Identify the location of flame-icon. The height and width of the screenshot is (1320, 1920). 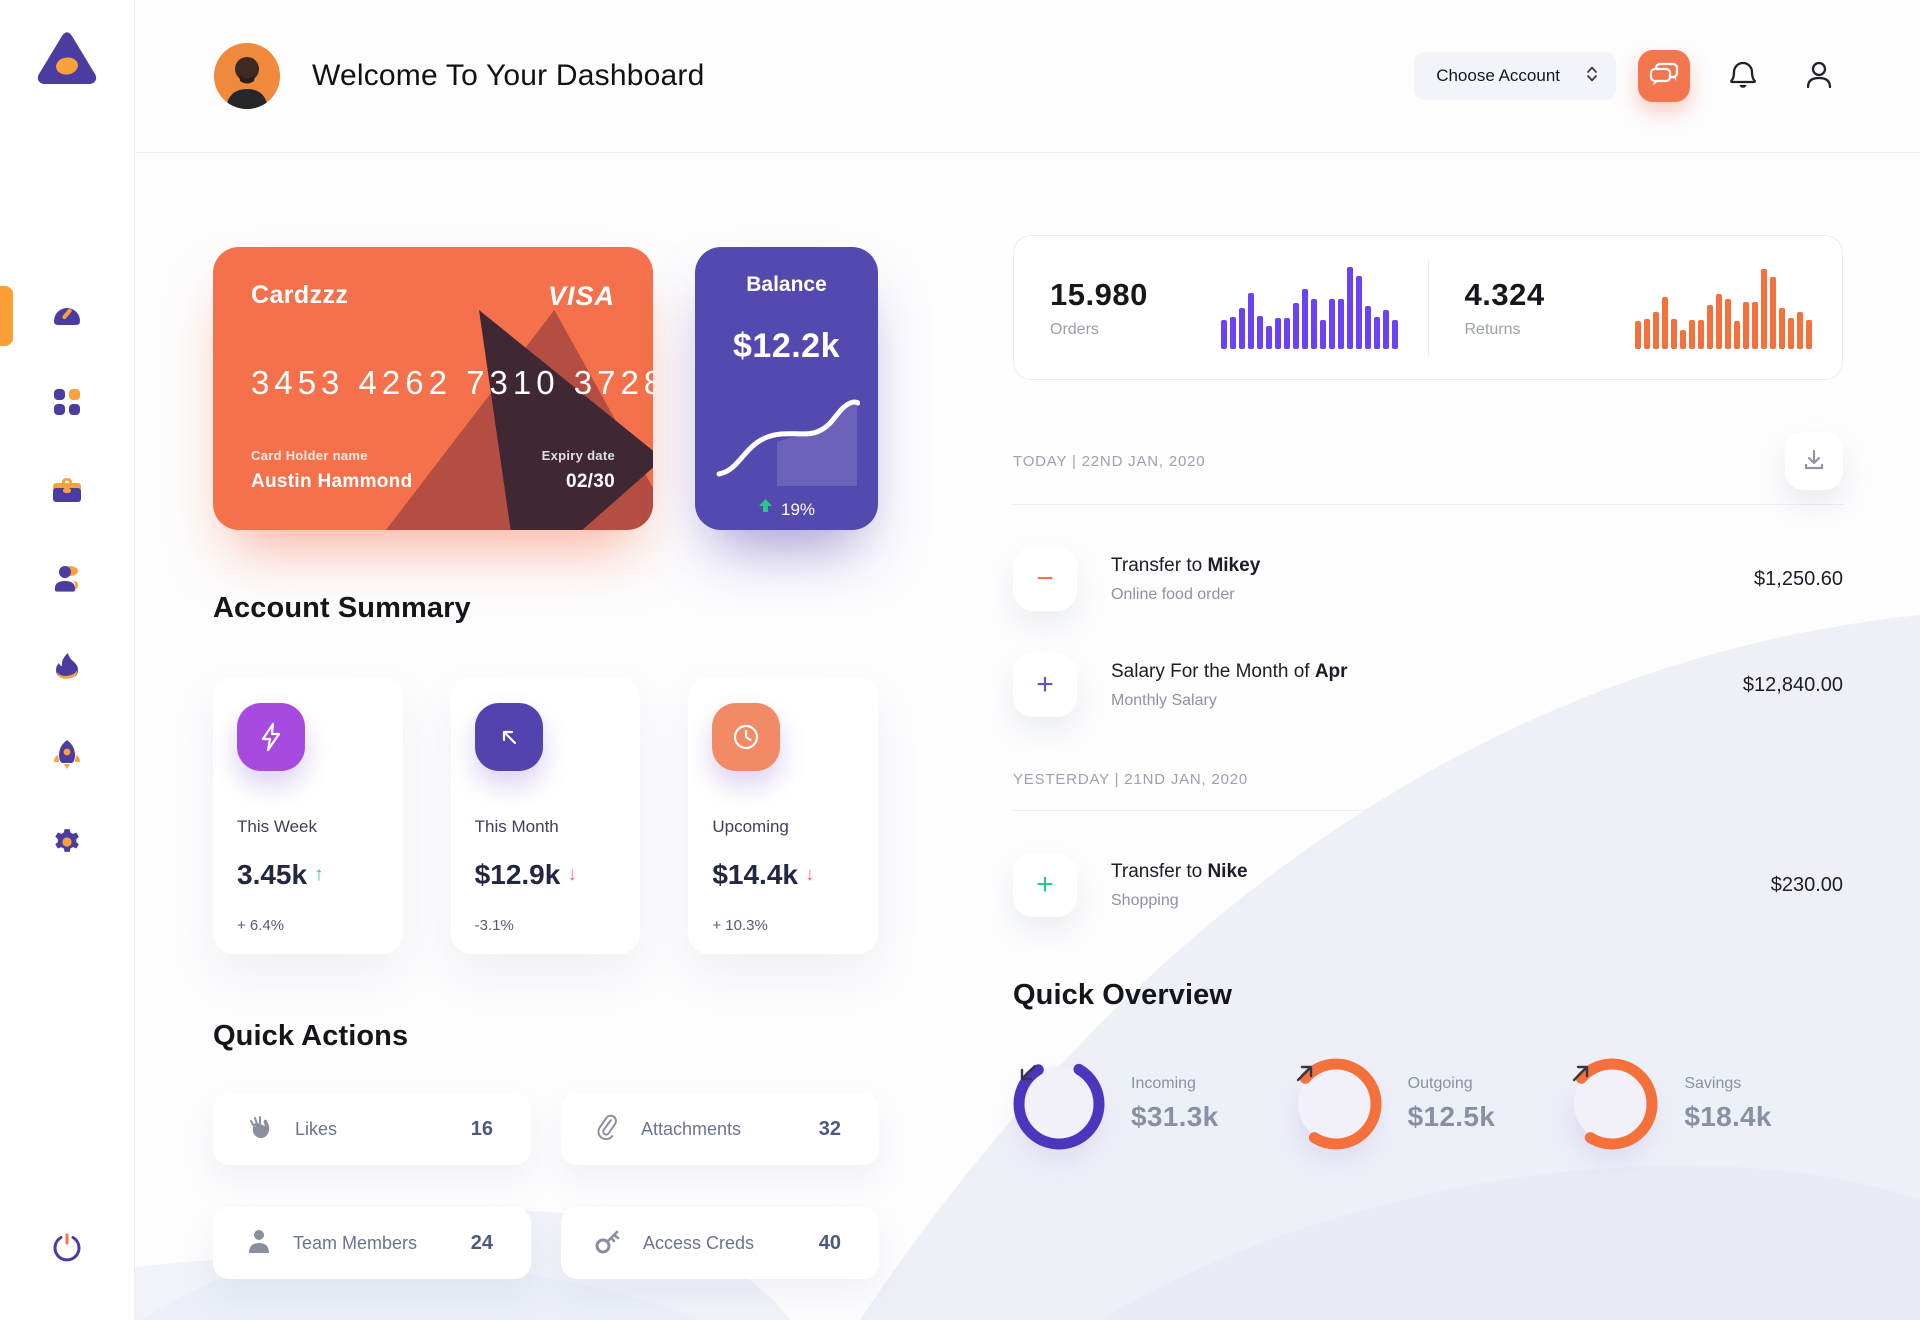
(67, 668).